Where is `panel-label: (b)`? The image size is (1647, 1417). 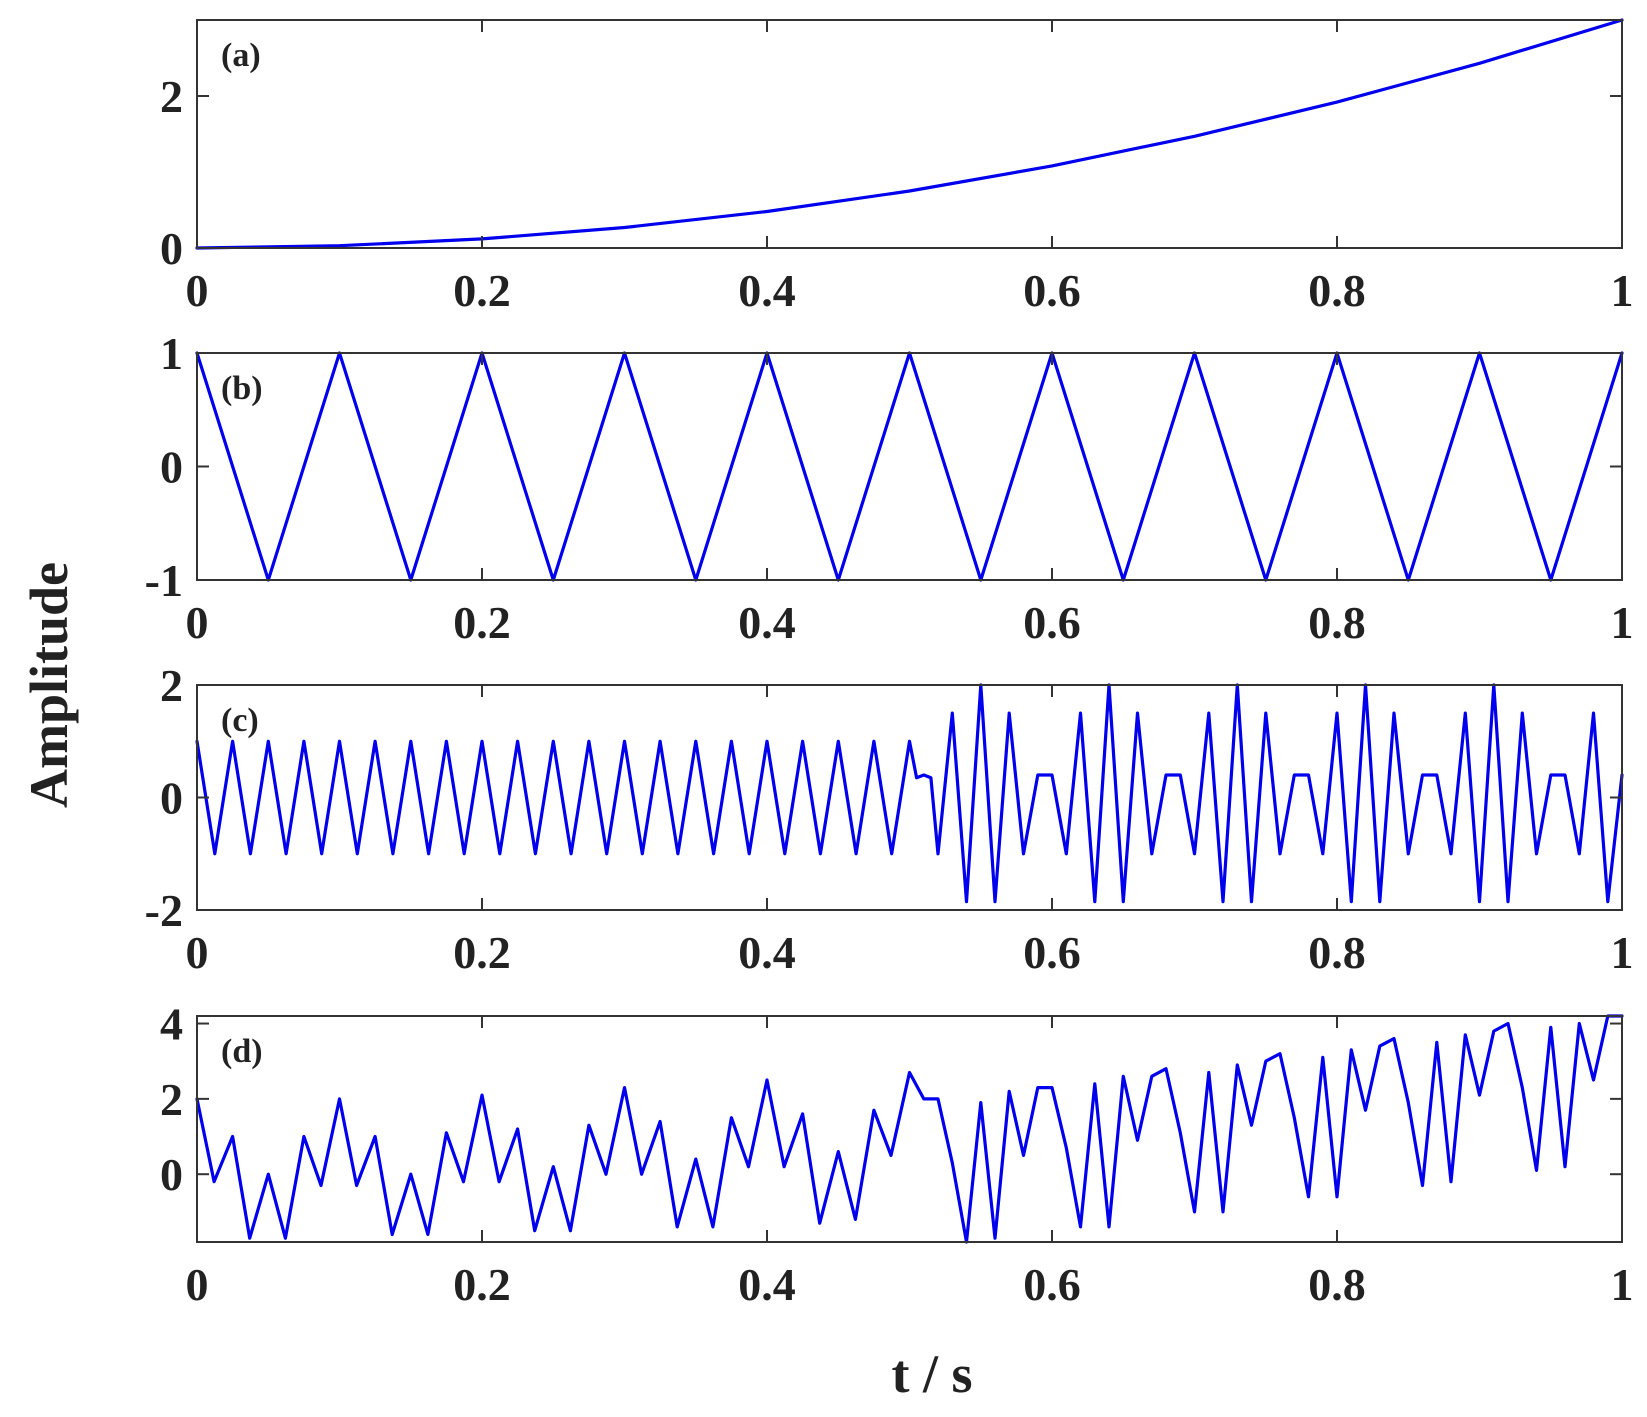 panel-label: (b) is located at coordinates (242, 388).